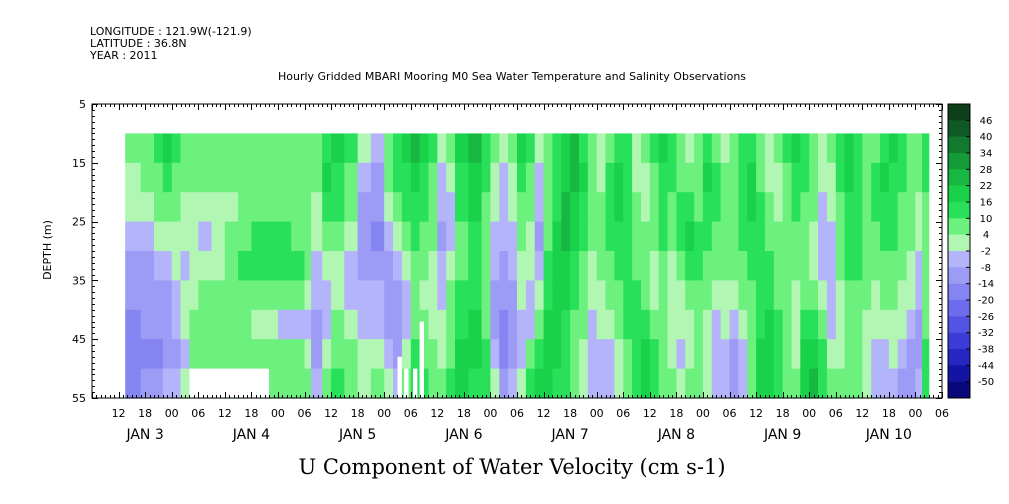  What do you see at coordinates (79, 280) in the screenshot?
I see `y-tick-label: 35` at bounding box center [79, 280].